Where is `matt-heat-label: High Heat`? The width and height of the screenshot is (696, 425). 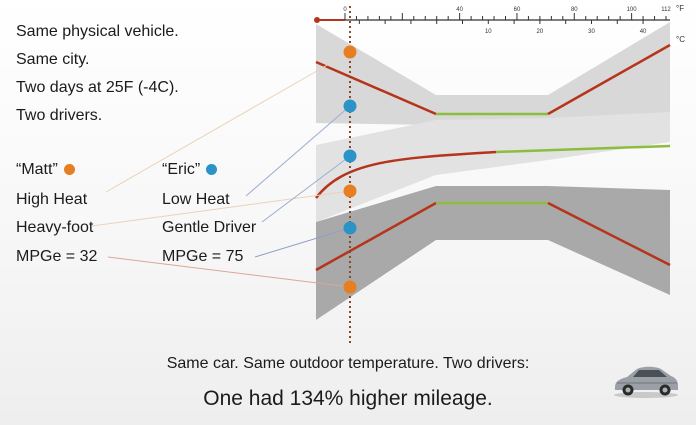
matt-heat-label: High Heat is located at coordinates (52, 199).